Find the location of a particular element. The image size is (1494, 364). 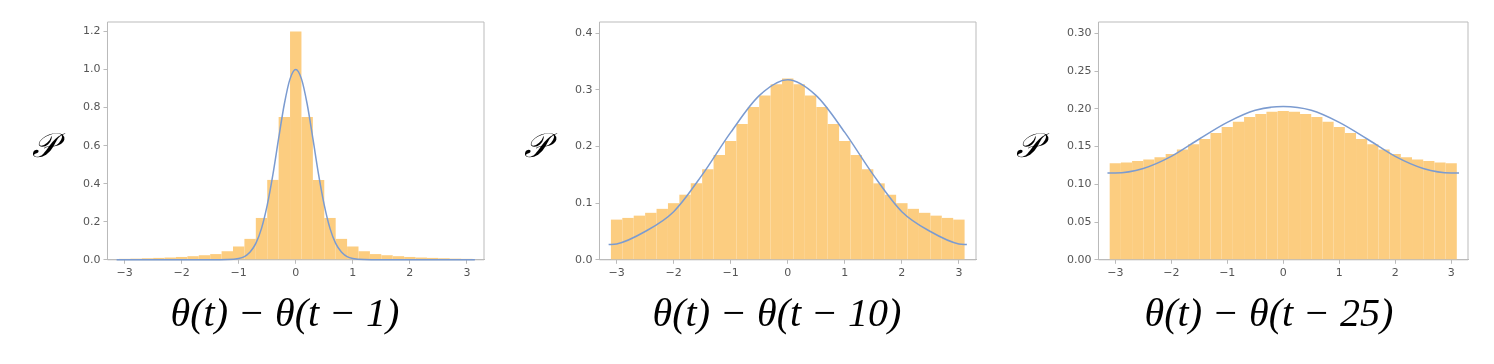

y-tick-label: 0.20 is located at coordinates (1079, 108).